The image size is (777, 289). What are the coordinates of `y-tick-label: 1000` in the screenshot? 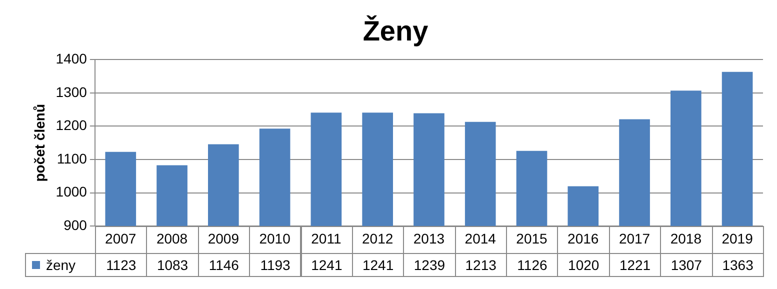 It's located at (72, 192).